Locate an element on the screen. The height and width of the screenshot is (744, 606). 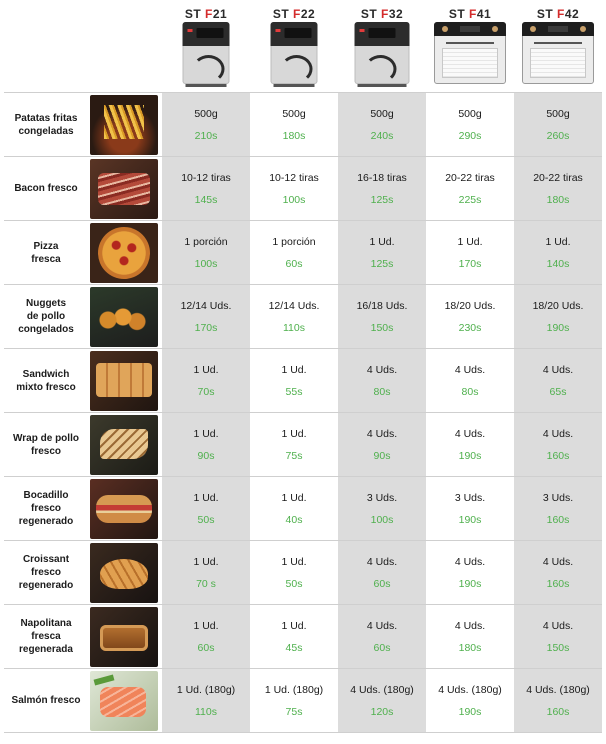
value-cell: 1 Ud. 170s is located at coordinates (470, 252).